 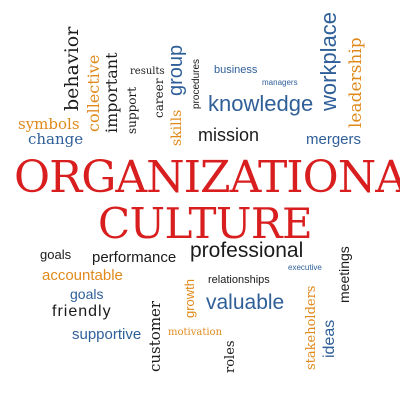 I want to click on word-workplace: workplace, so click(x=328, y=61).